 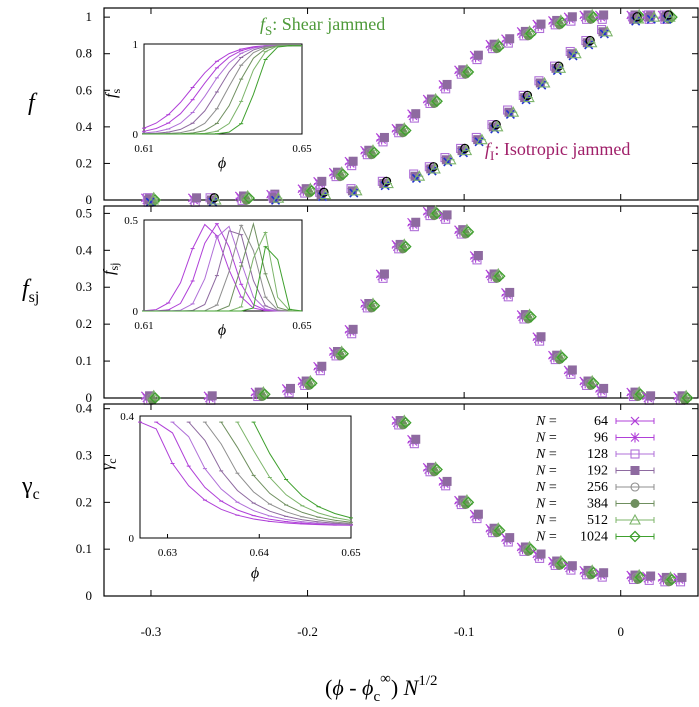 What do you see at coordinates (255, 573) in the screenshot?
I see `inset-xlabel-phi: ϕ` at bounding box center [255, 573].